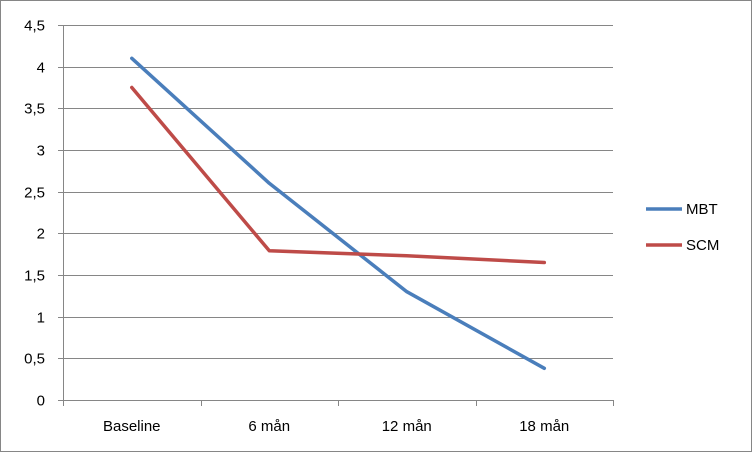 This screenshot has width=752, height=452. I want to click on legend-label-mbt: MBT, so click(702, 209).